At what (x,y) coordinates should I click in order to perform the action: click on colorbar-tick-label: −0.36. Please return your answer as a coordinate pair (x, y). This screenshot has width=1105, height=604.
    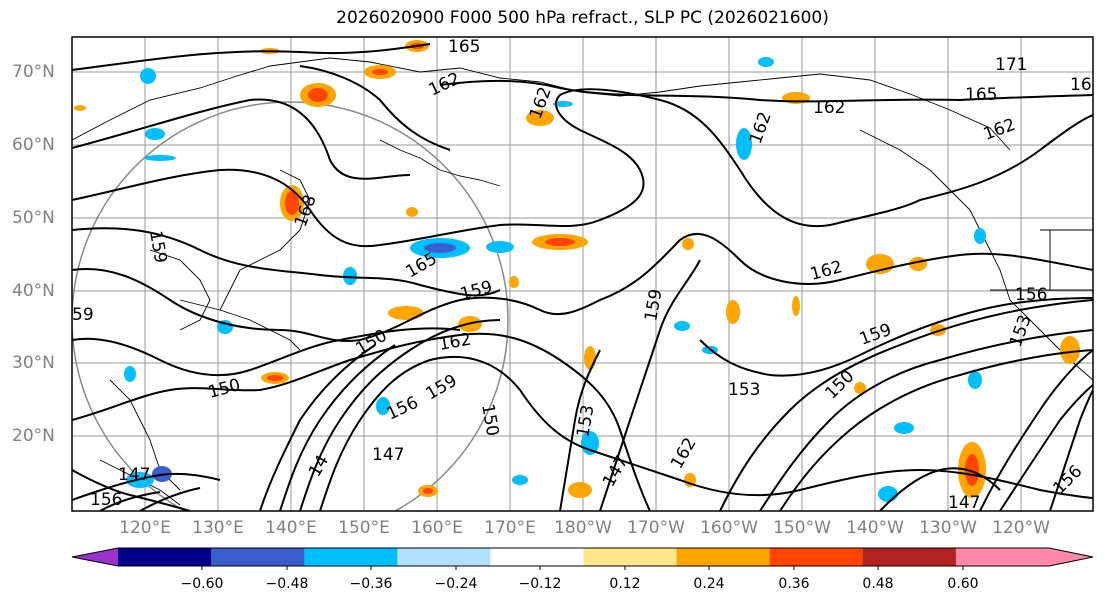
    Looking at the image, I should click on (371, 584).